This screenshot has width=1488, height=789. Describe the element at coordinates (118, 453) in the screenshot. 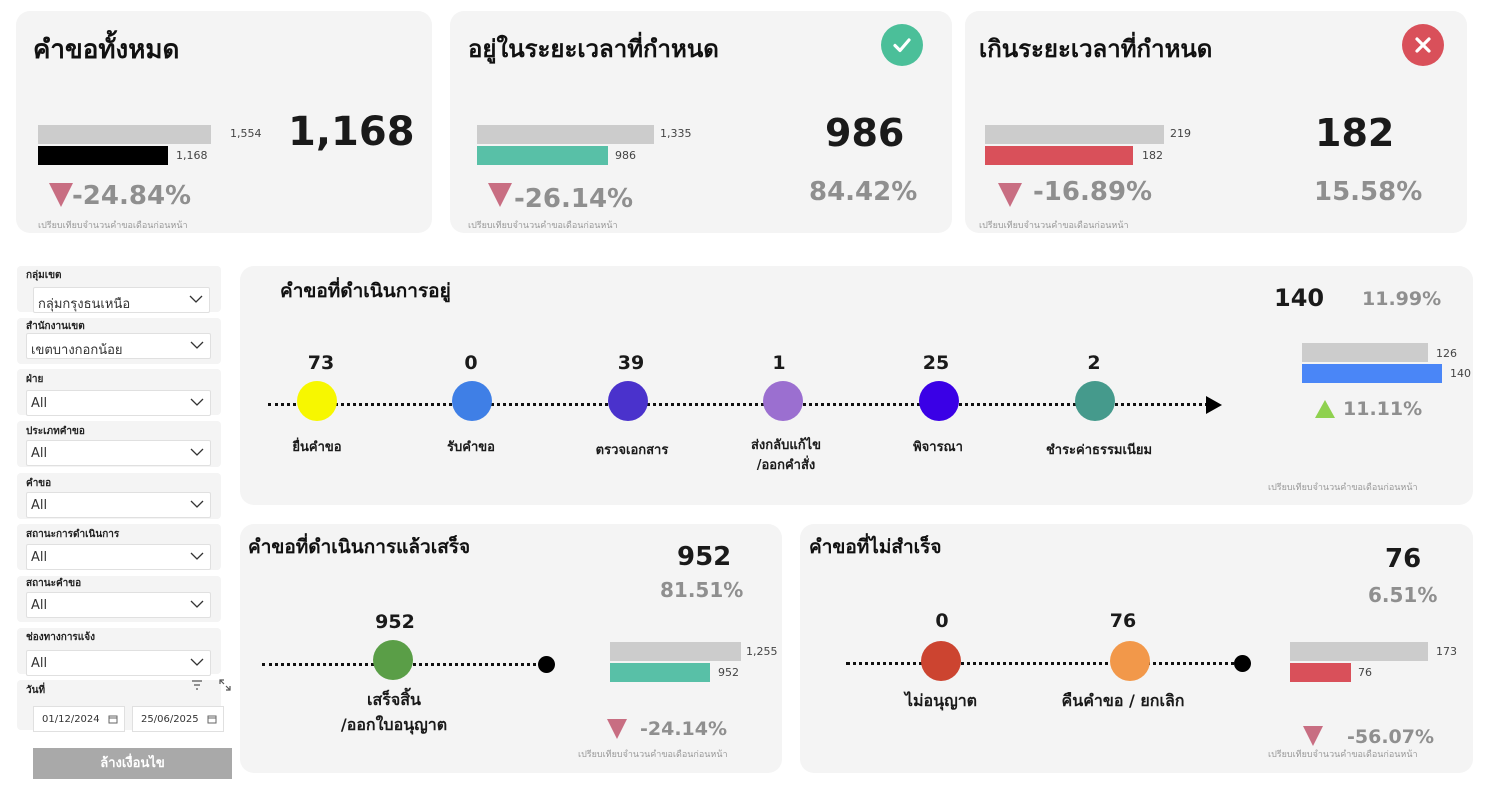

I see `filter-select-request-type: All` at that location.